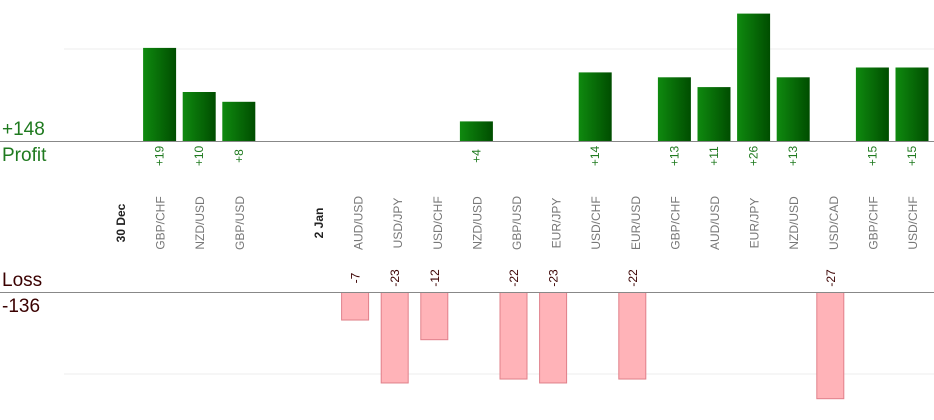  What do you see at coordinates (398, 223) in the screenshot?
I see `category-label: USD/JPY` at bounding box center [398, 223].